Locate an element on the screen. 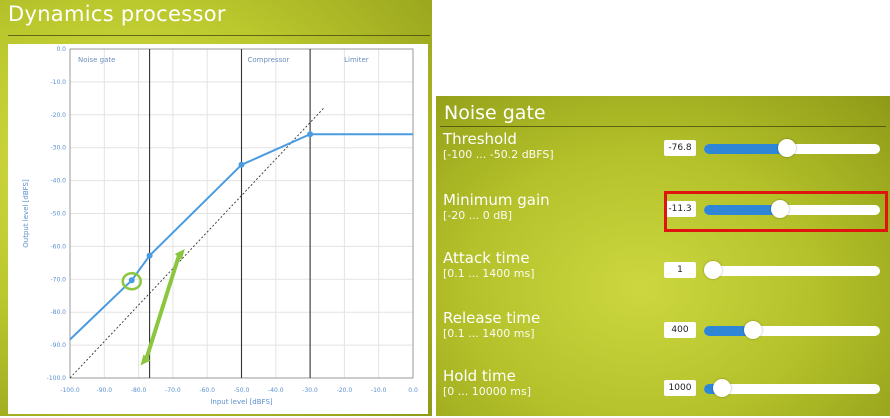 The height and width of the screenshot is (418, 890). attack-time-param: Attack time [0.1 ... 1400 ms] is located at coordinates (489, 265).